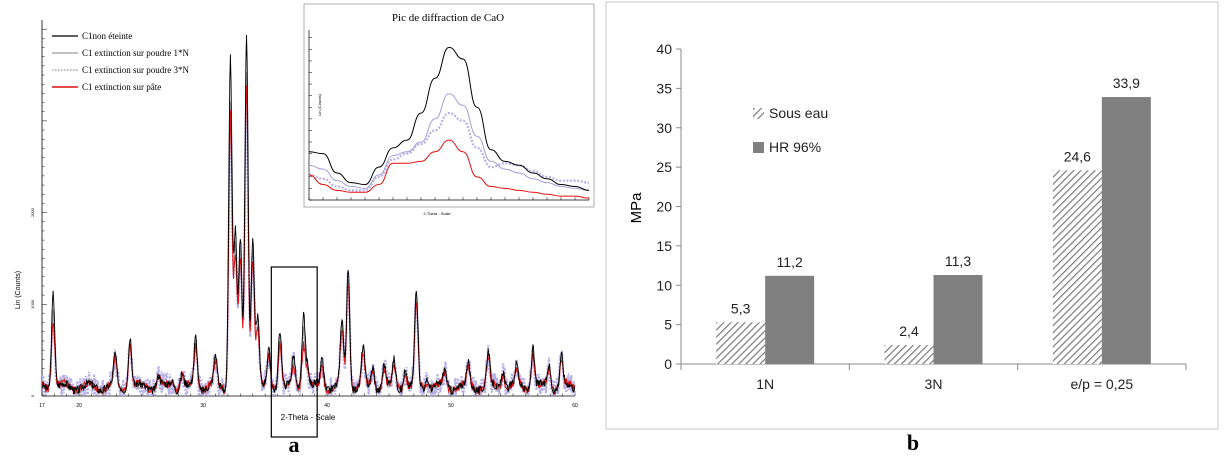  Describe the element at coordinates (664, 49) in the screenshot. I see `y-tick-label: 40` at that location.